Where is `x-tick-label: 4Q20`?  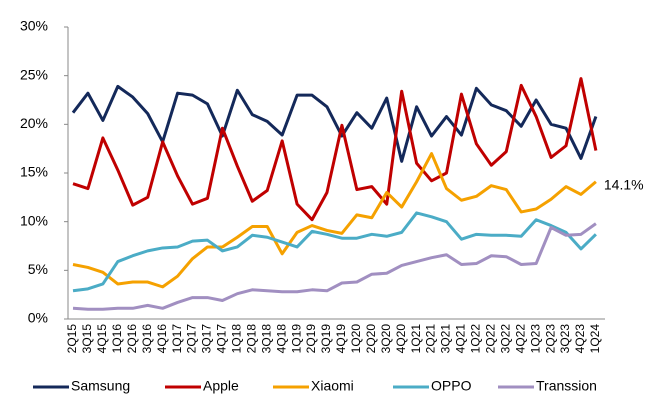 x-tick-label: 4Q20 is located at coordinates (401, 339).